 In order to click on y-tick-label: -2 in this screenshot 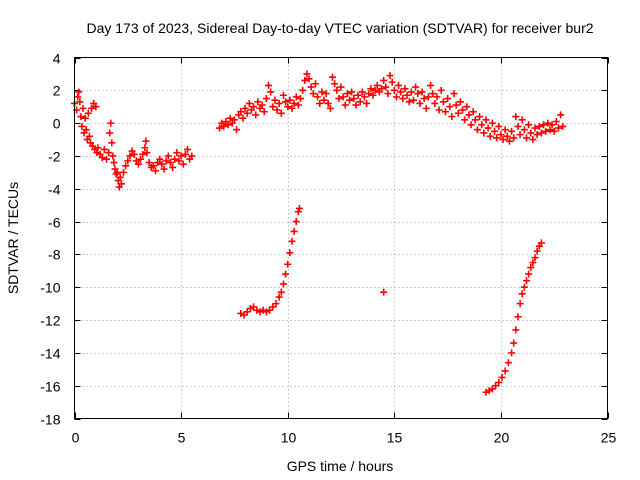, I will do `click(54, 157)`.